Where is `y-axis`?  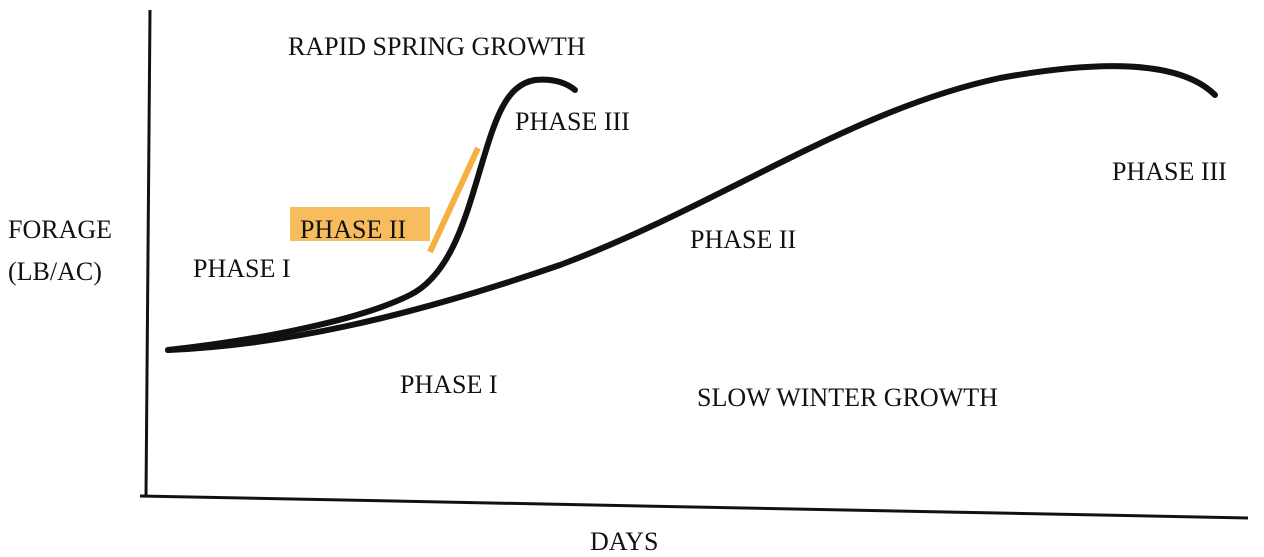 y-axis is located at coordinates (148, 253).